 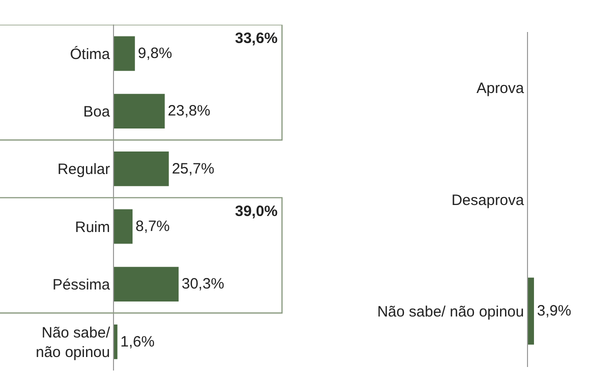 What do you see at coordinates (256, 211) in the screenshot?
I see `text: 39,0%` at bounding box center [256, 211].